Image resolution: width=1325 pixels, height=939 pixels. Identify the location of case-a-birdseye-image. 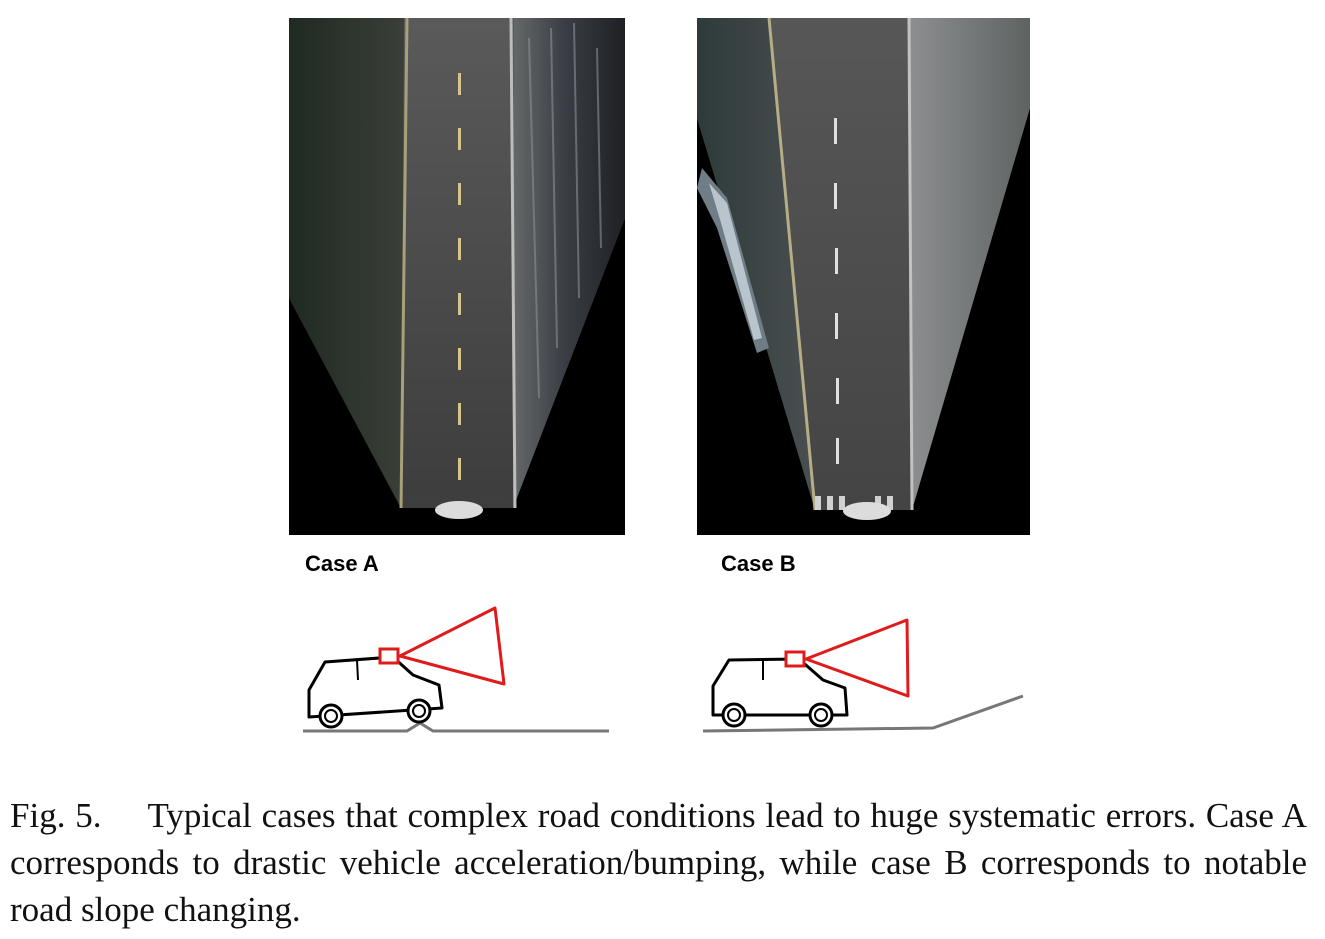
(457, 276).